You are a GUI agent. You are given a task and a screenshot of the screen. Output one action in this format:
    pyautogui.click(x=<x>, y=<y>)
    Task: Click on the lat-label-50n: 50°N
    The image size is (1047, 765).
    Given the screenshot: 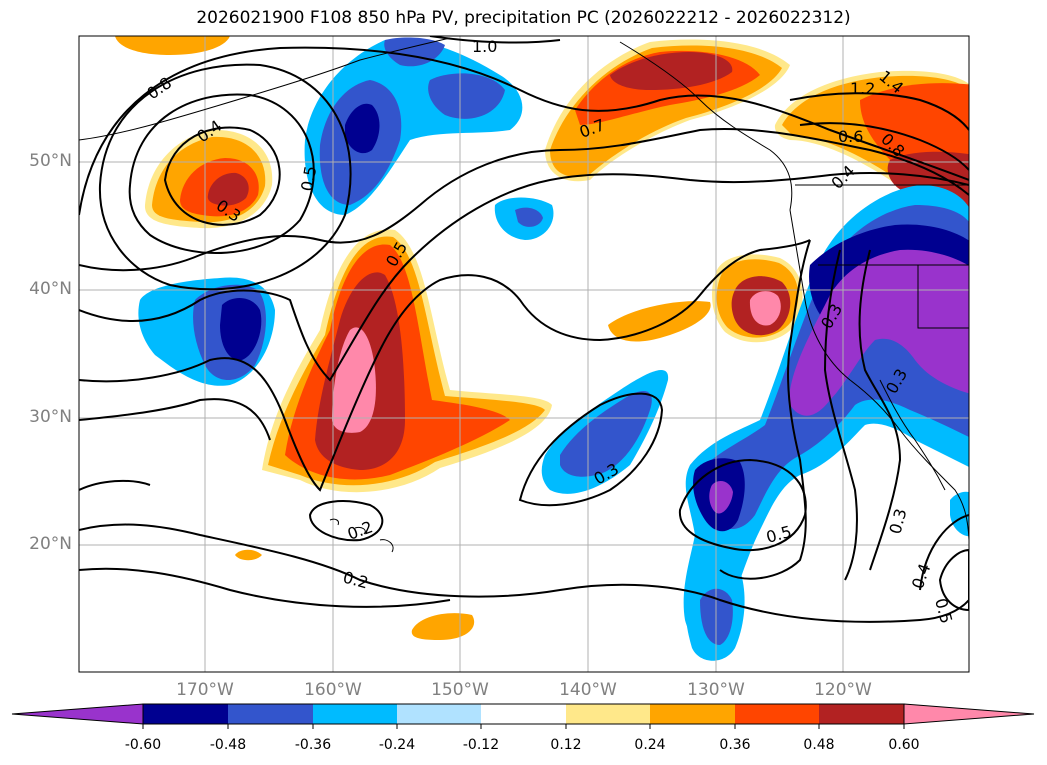 What is the action you would take?
    pyautogui.click(x=50, y=161)
    